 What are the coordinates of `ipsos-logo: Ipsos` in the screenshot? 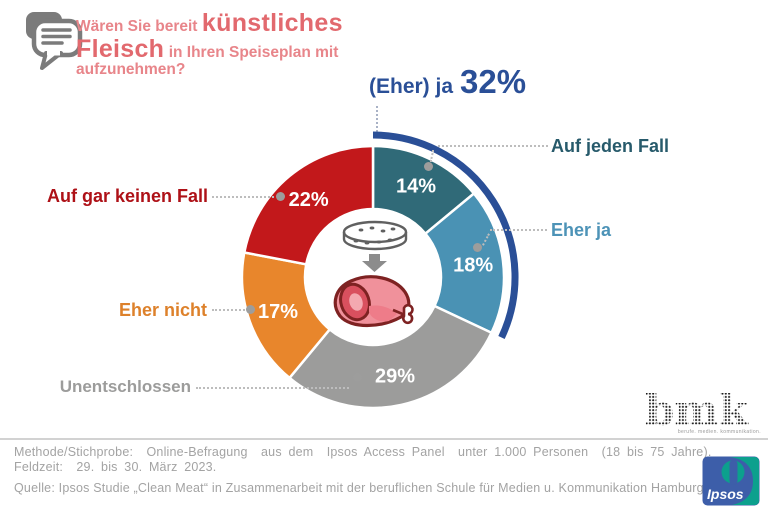 It's located at (731, 481).